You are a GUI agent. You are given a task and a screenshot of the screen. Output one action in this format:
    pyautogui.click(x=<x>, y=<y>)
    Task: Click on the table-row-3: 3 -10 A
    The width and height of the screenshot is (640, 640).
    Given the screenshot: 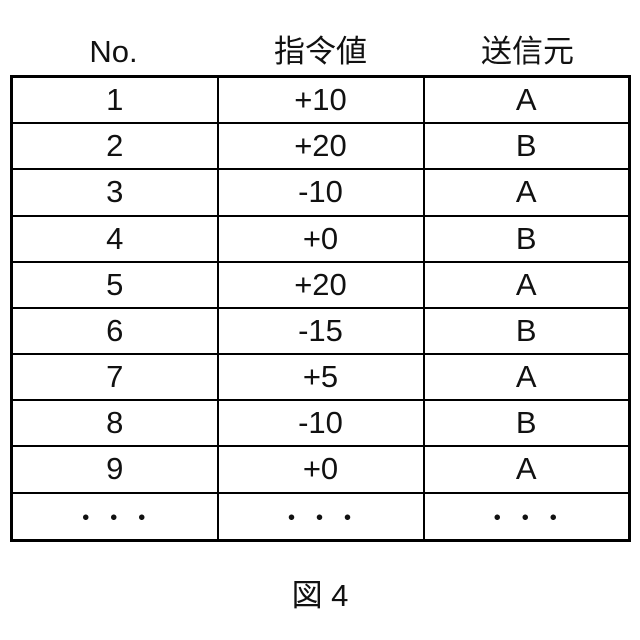 What is the action you would take?
    pyautogui.click(x=320, y=192)
    